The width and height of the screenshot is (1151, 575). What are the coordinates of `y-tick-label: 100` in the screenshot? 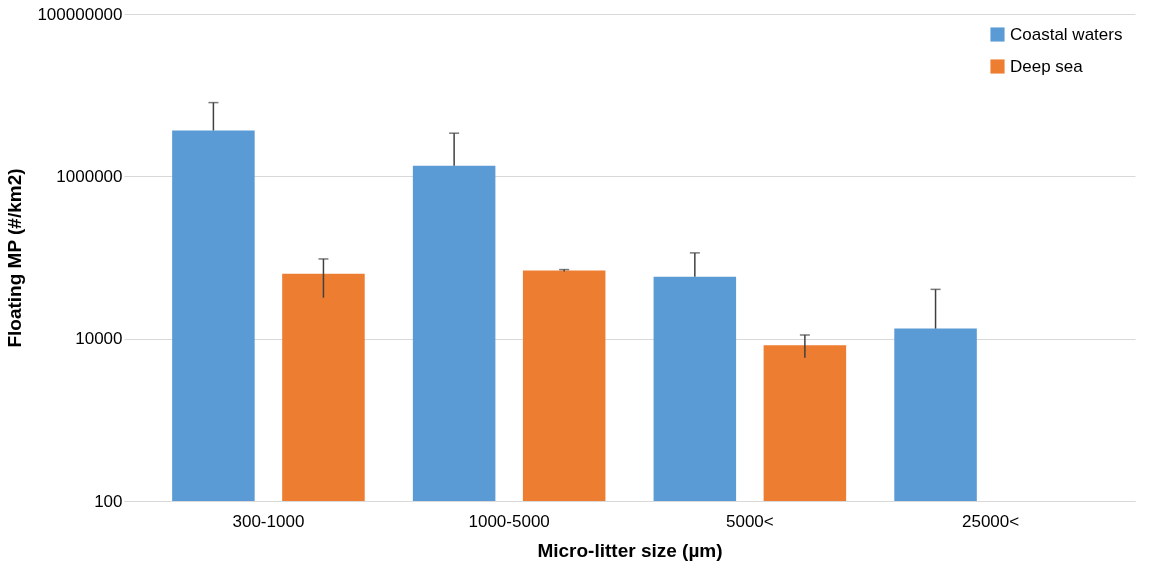 It's located at (108, 501).